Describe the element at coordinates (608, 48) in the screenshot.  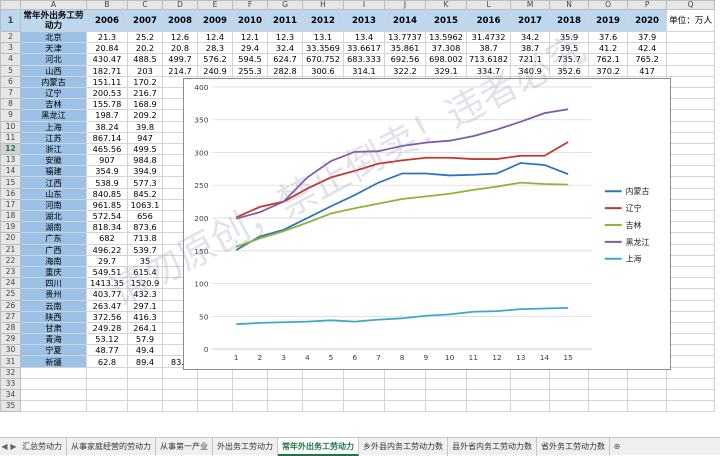
I see `data-cell: 41.2` at that location.